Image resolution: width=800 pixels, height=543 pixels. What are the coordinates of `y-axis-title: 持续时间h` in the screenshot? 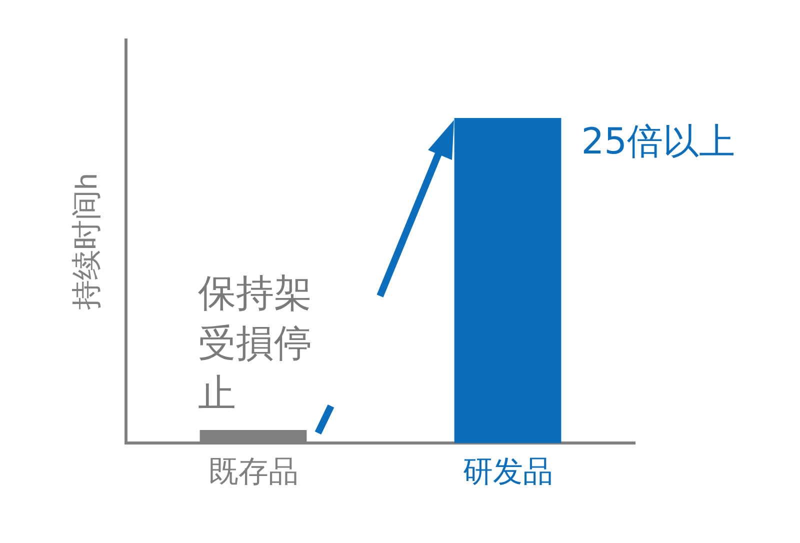 It's located at (87, 241).